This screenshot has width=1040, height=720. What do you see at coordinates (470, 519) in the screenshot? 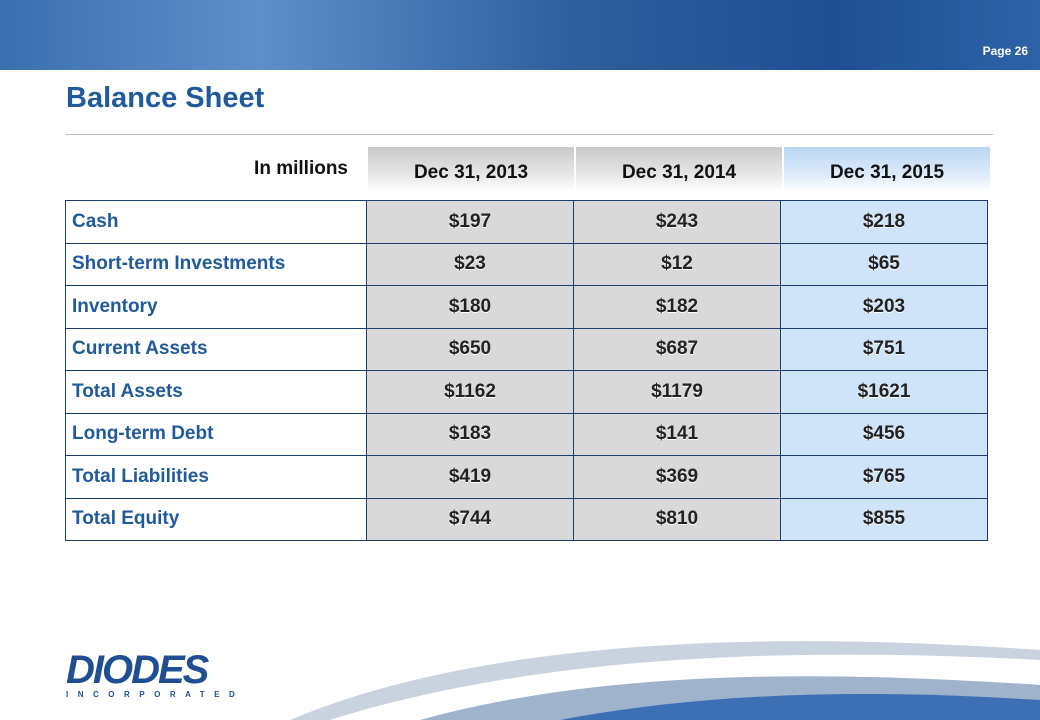
I see `cell-value: $744` at bounding box center [470, 519].